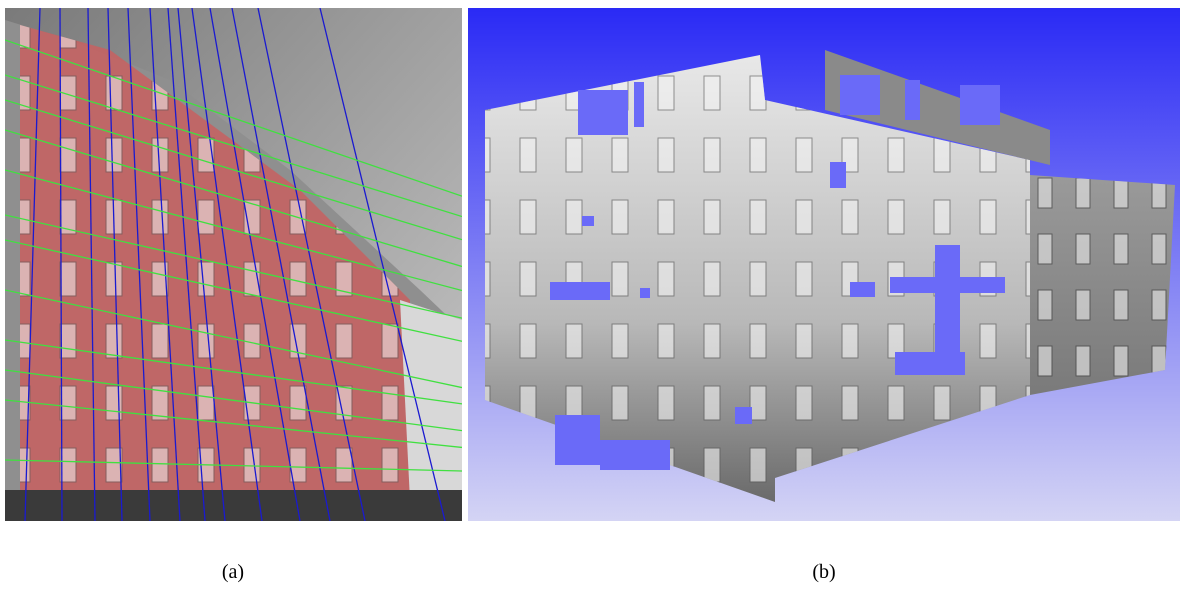 The height and width of the screenshot is (599, 1185). I want to click on caption: (b), so click(823, 572).